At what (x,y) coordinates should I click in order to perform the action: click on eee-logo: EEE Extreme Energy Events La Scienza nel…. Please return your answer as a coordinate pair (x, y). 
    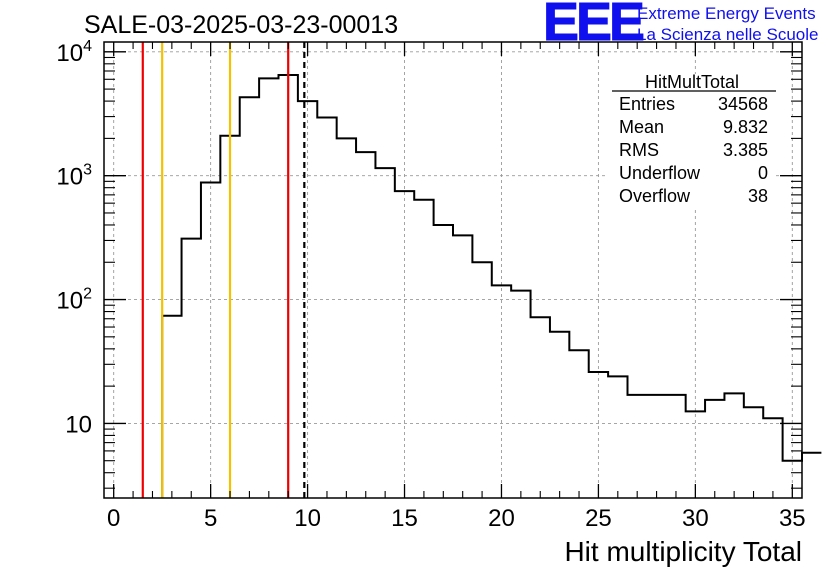
    Looking at the image, I should click on (681, 26).